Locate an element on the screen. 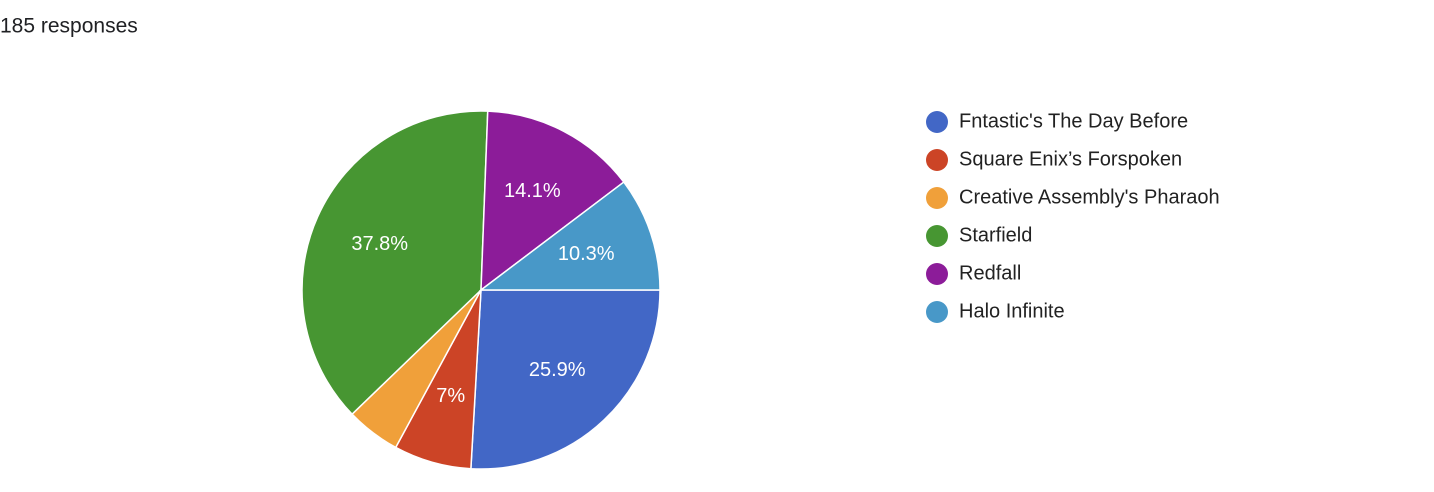 This screenshot has width=1434, height=492. legend-label: Redfall is located at coordinates (990, 273).